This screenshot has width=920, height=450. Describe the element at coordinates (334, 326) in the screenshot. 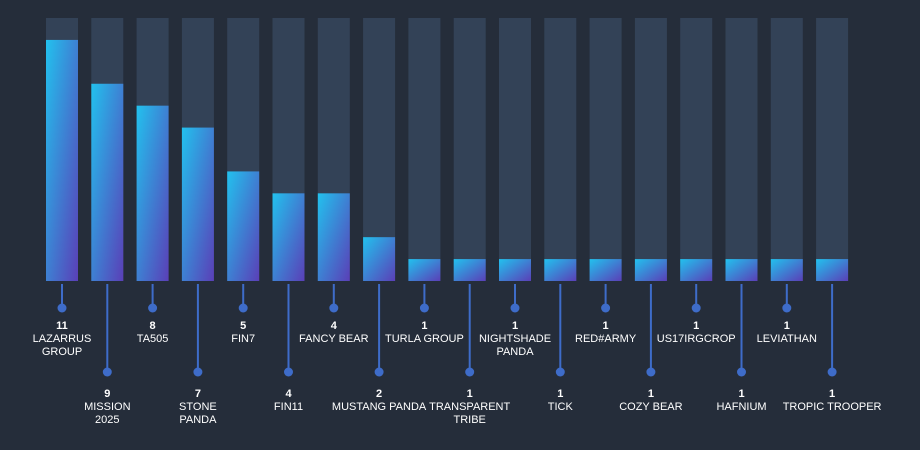

I see `value-label-fancy-bear: 4` at that location.